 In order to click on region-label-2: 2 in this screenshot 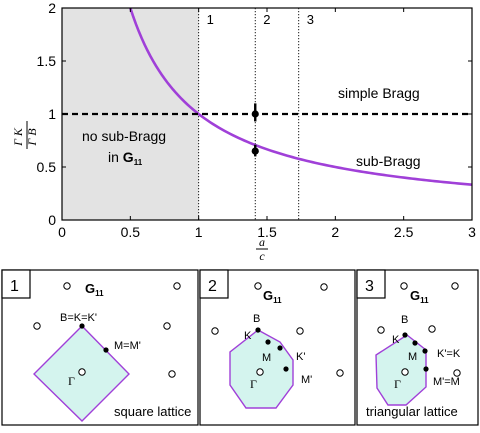, I will do `click(266, 19)`.